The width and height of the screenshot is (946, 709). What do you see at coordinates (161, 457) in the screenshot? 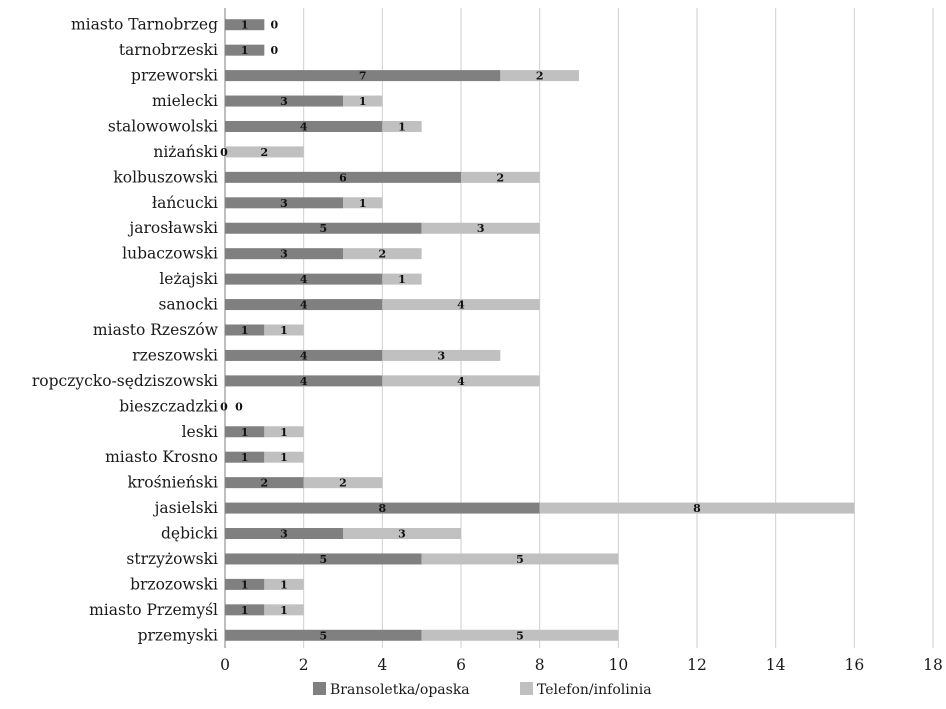
I see `category-label: miasto Krosno` at bounding box center [161, 457].